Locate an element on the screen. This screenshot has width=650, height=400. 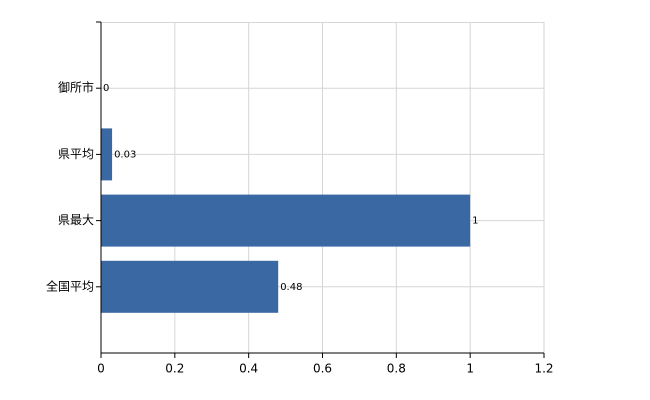
y-tick-label: 全国平均 is located at coordinates (70, 285).